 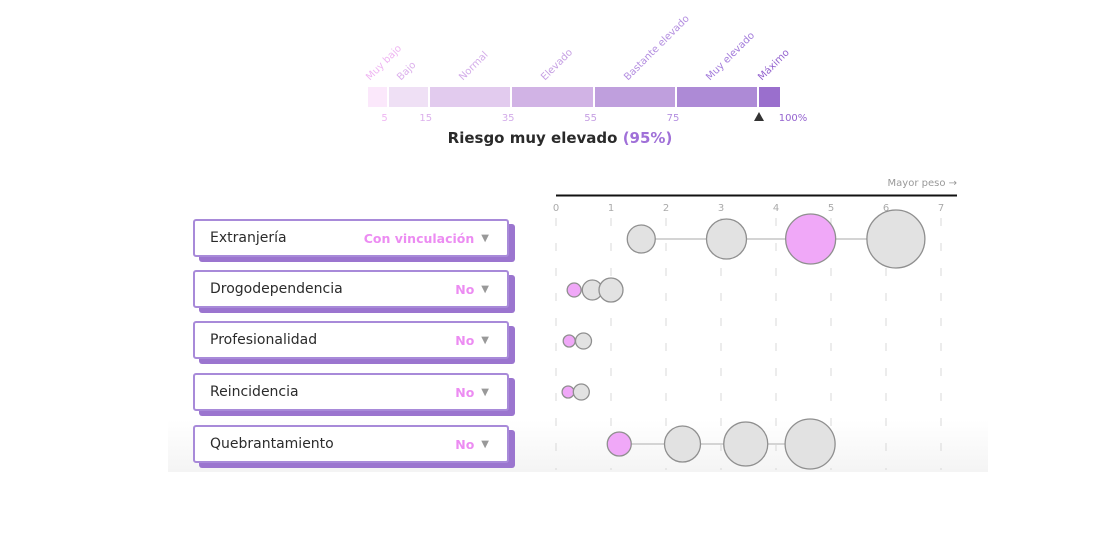 I want to click on extranjeria-select: Extranjería Con vinculación ▼, so click(x=351, y=238).